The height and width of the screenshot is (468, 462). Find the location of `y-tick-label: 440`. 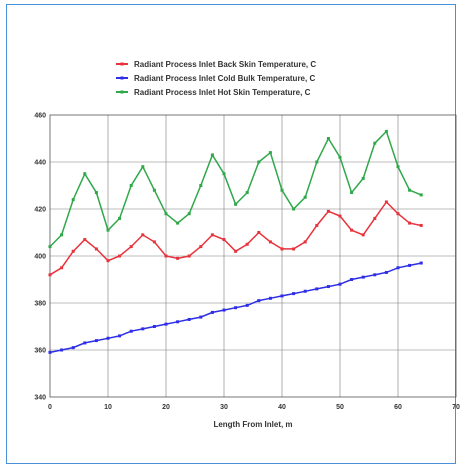

y-tick-label: 440 is located at coordinates (40, 163).